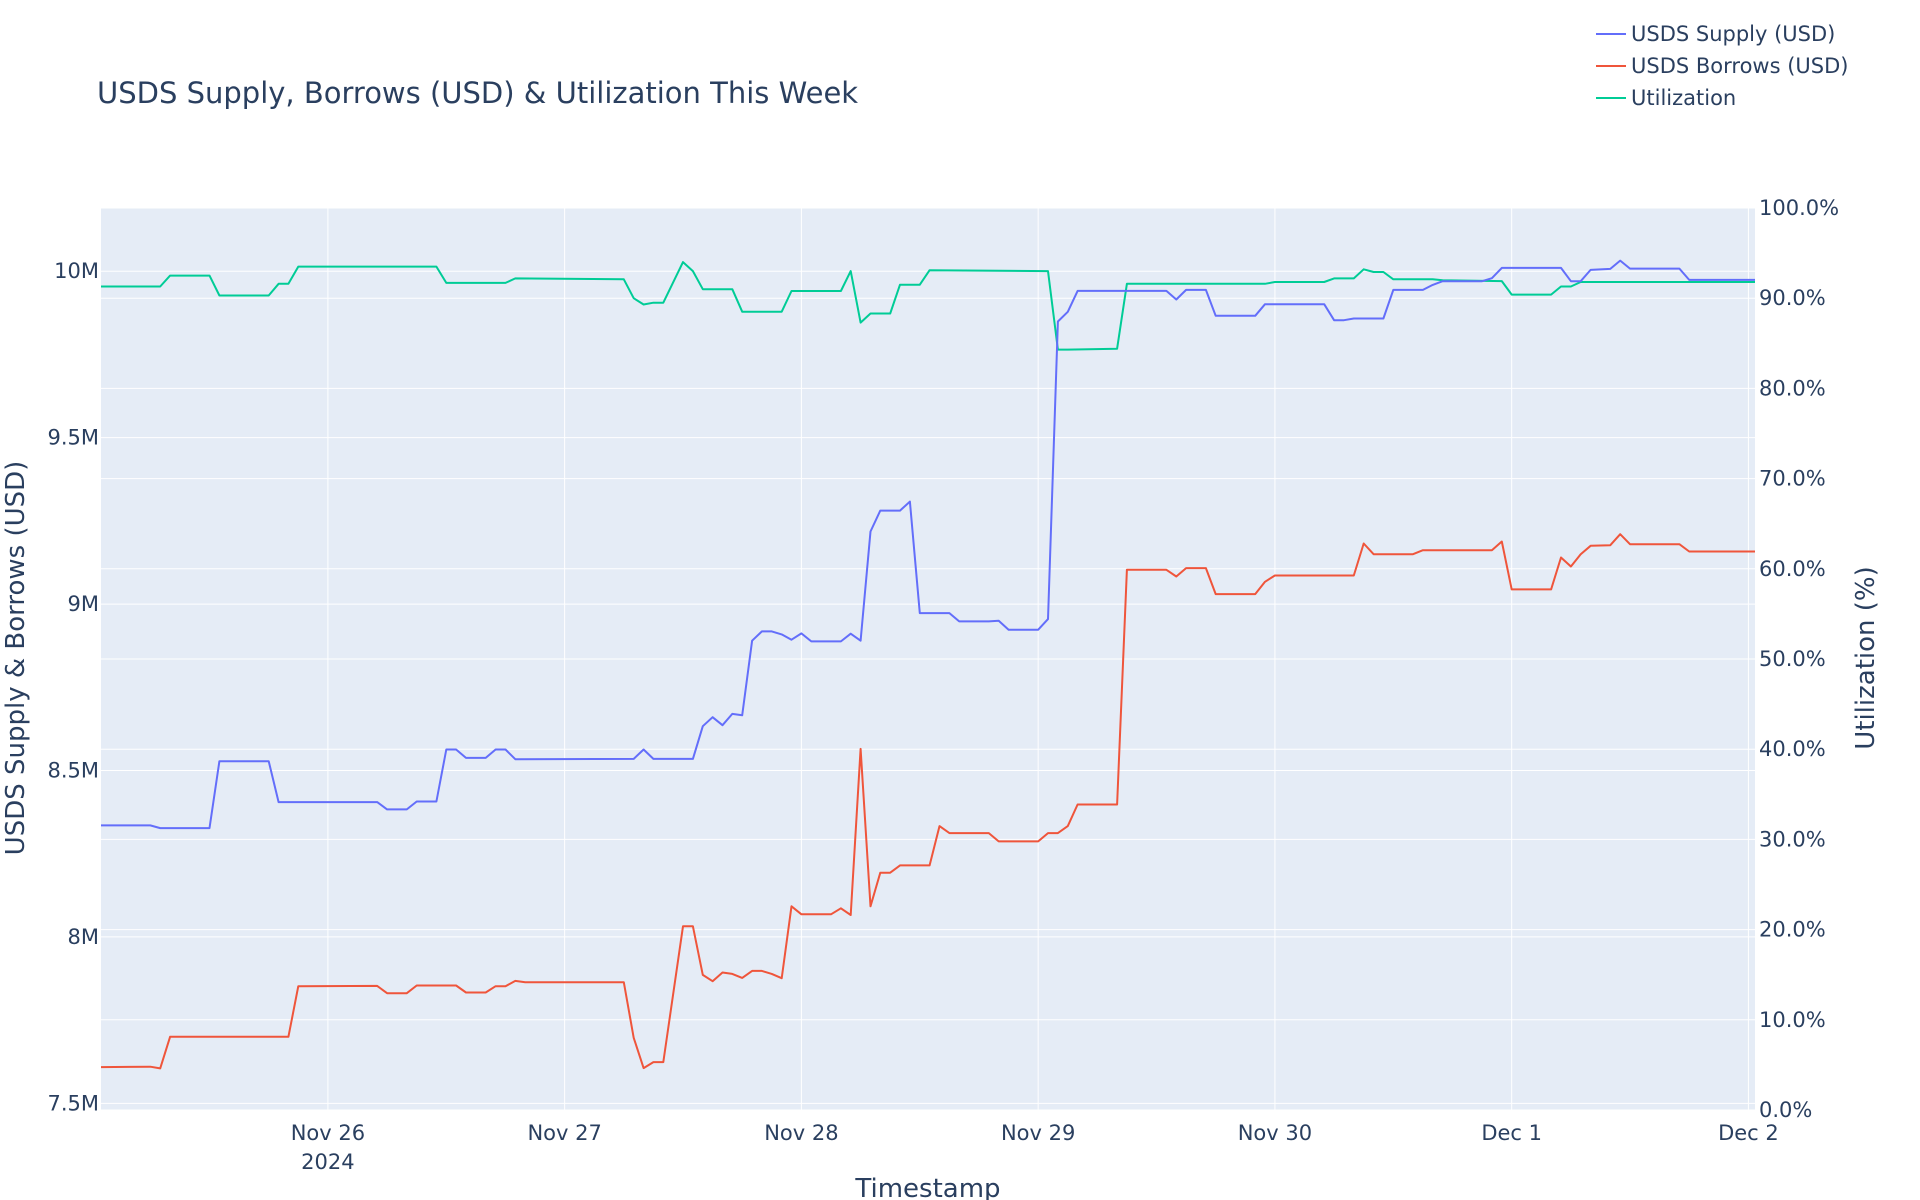 The width and height of the screenshot is (1920, 1200). I want to click on y2-axis-title: Utilization (%), so click(1866, 658).